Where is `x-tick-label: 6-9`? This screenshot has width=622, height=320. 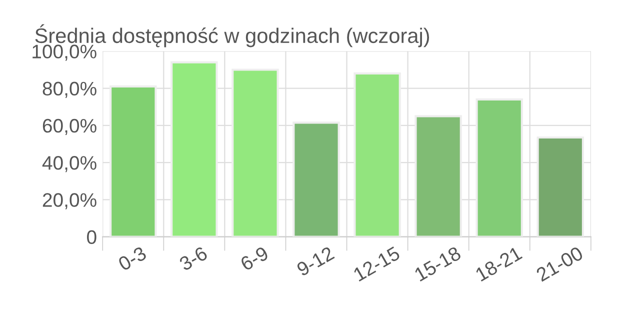
x-tick-label: 6-9 is located at coordinates (255, 259).